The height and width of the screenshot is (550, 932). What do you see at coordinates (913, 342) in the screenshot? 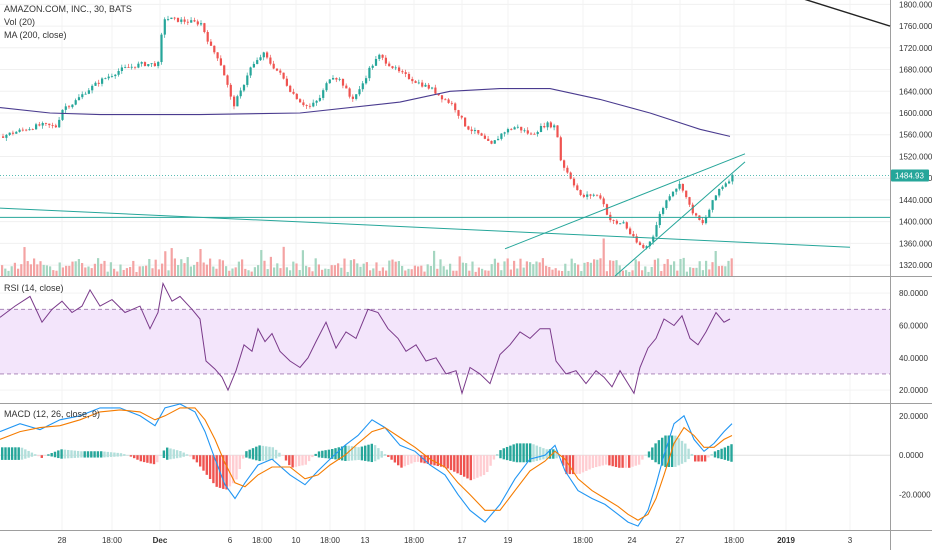
I see `rsi-axis: 80.0000 60.0000 40.0000 20.0000` at bounding box center [913, 342].